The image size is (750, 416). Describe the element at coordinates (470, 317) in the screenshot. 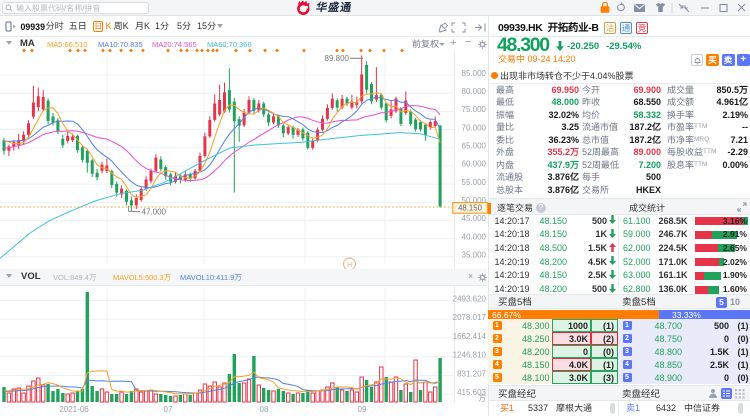

I see `svg-text: 2078.017` at that location.